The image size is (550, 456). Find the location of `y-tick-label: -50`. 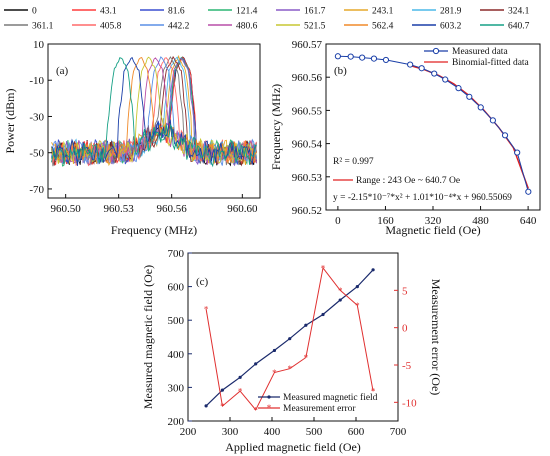

y-tick-label: -50 is located at coordinates (36, 154).